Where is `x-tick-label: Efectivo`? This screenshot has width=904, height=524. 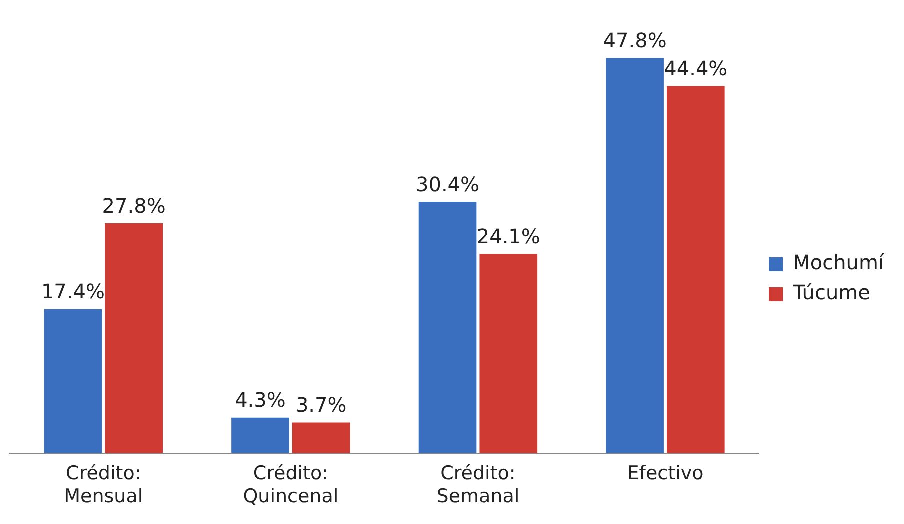
x-tick-label: Efectivo is located at coordinates (665, 473).